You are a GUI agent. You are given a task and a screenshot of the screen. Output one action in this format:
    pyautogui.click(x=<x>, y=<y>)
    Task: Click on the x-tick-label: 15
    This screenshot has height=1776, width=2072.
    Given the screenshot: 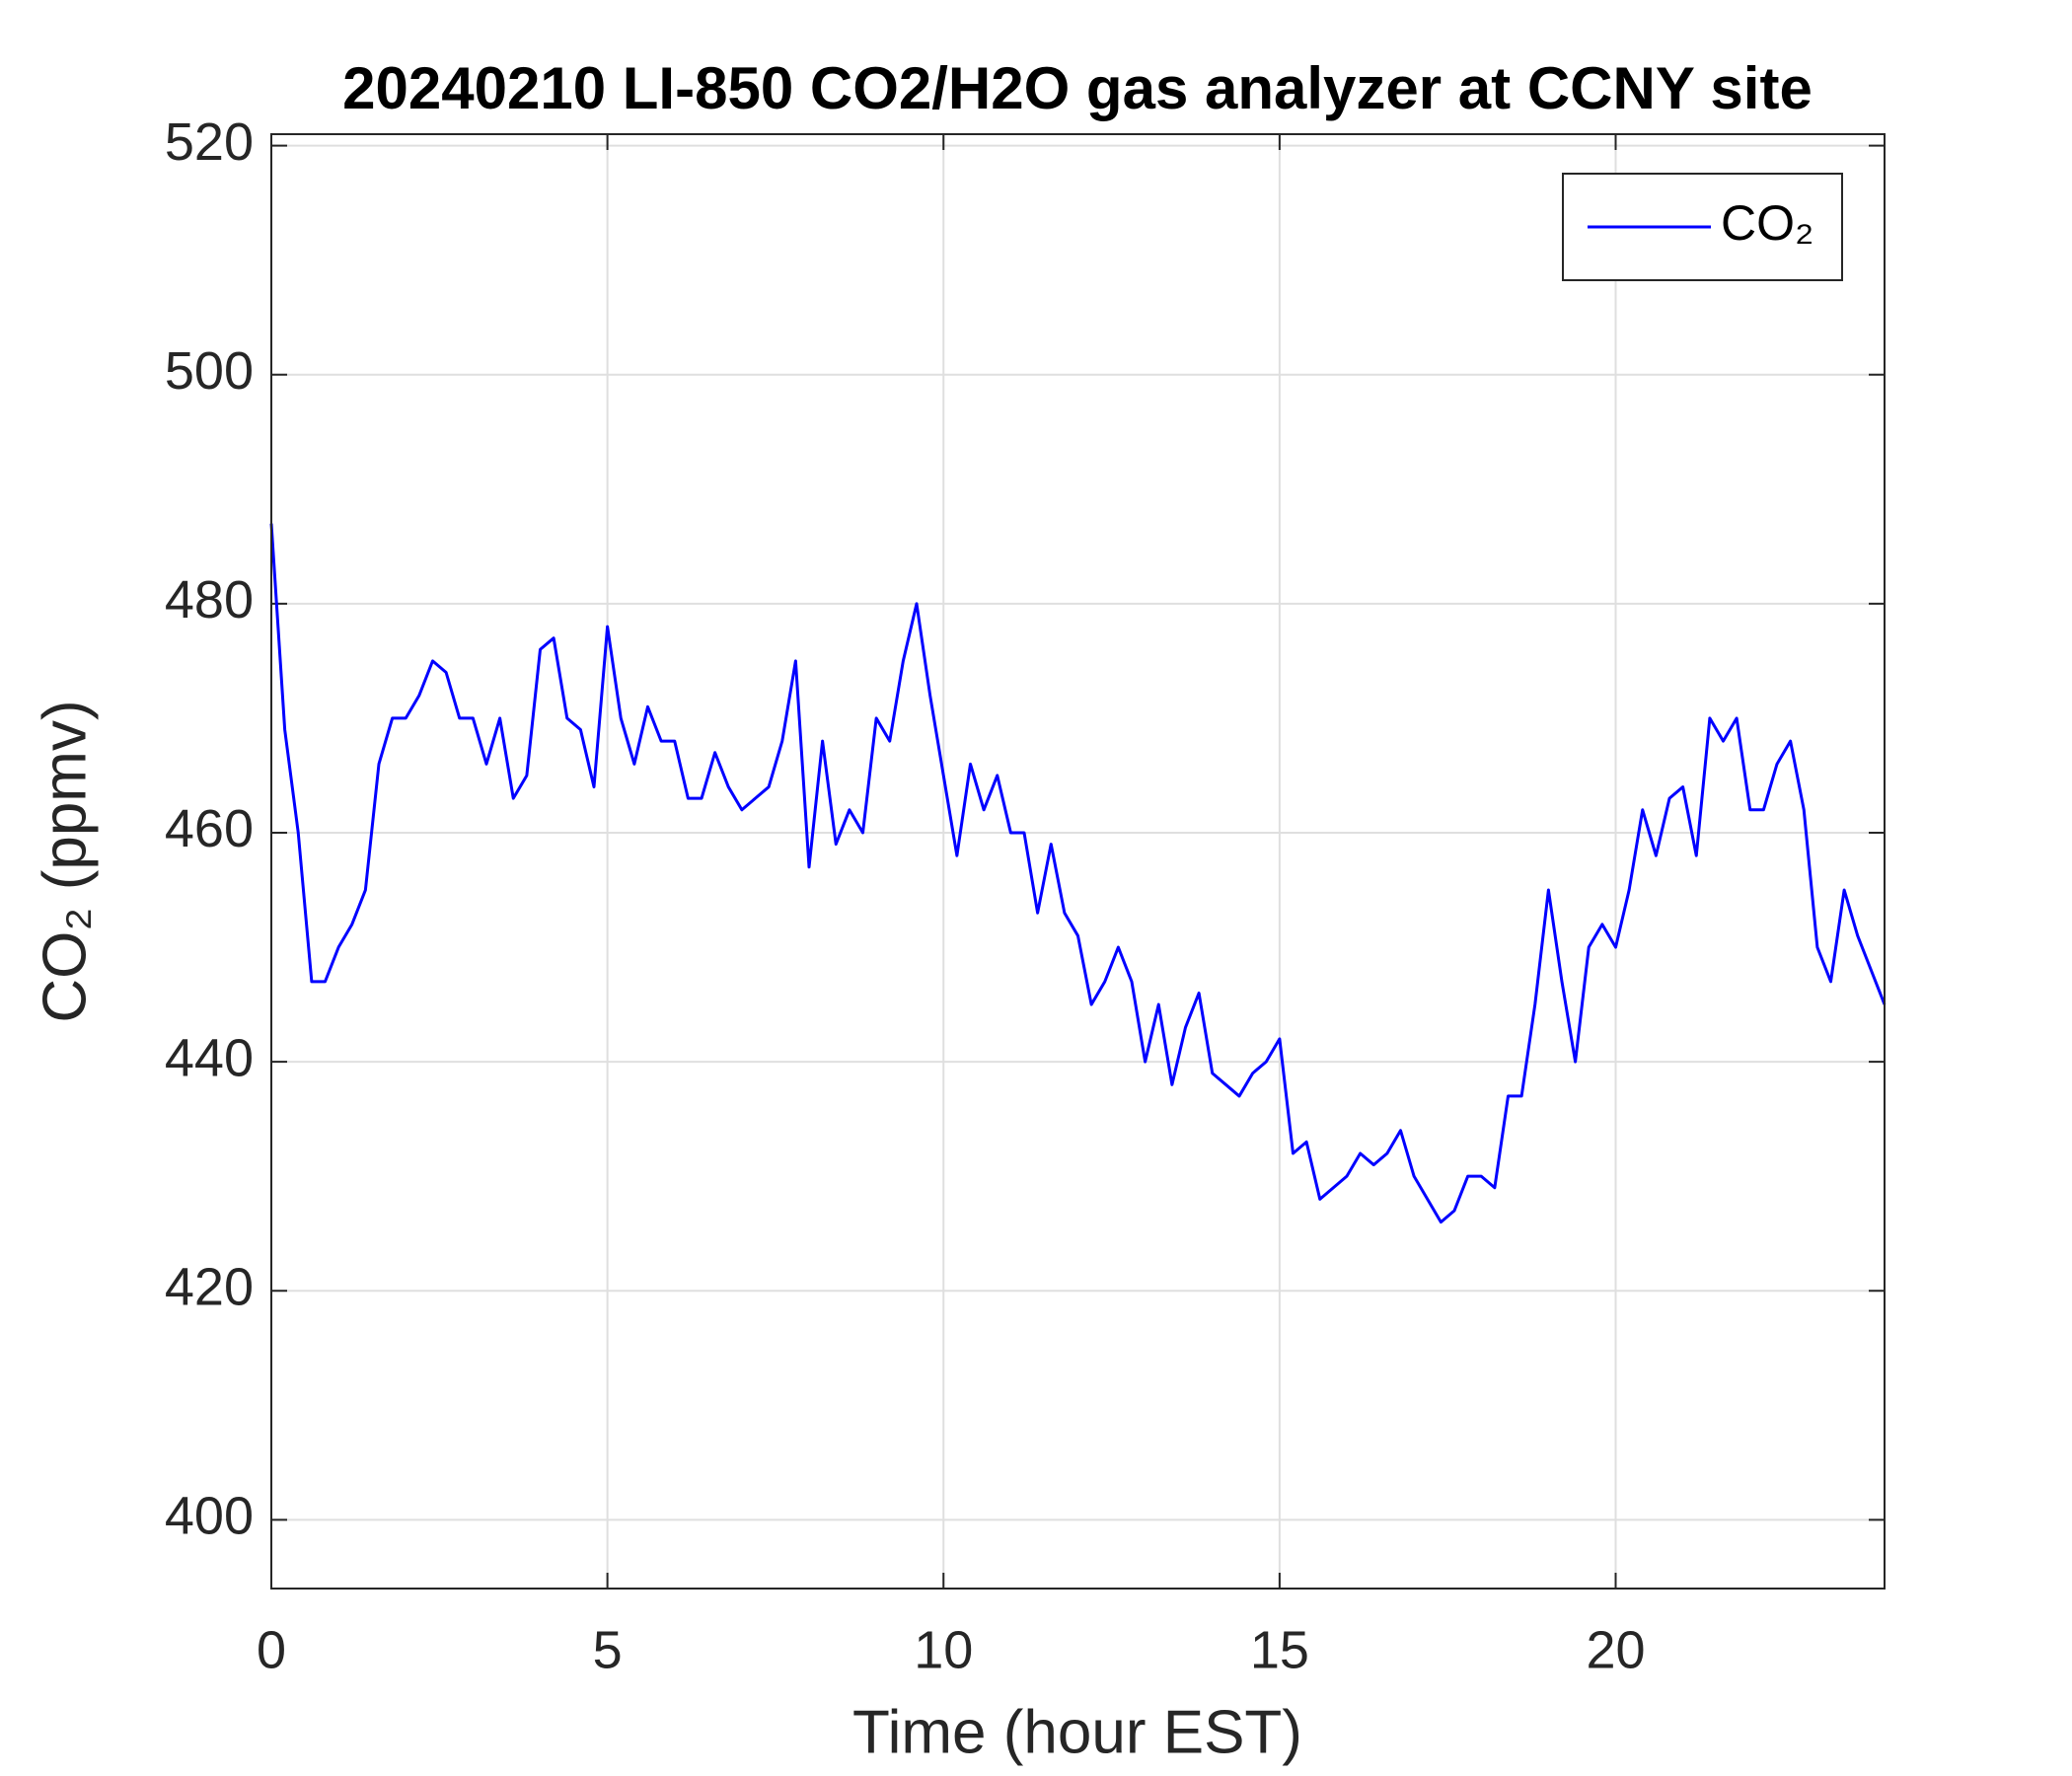 What is the action you would take?
    pyautogui.click(x=1280, y=1650)
    